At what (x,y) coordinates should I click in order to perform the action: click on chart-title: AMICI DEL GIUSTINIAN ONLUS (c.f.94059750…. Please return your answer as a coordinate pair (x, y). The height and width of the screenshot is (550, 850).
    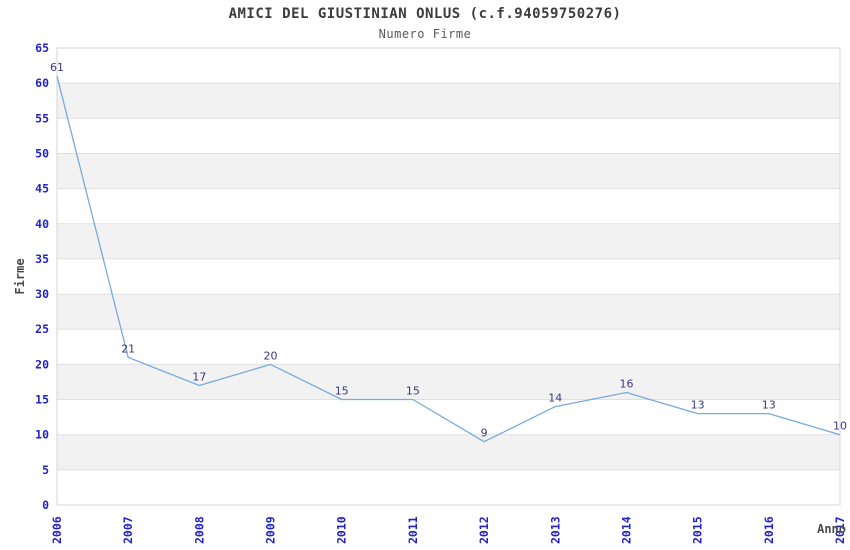
    Looking at the image, I should click on (425, 14).